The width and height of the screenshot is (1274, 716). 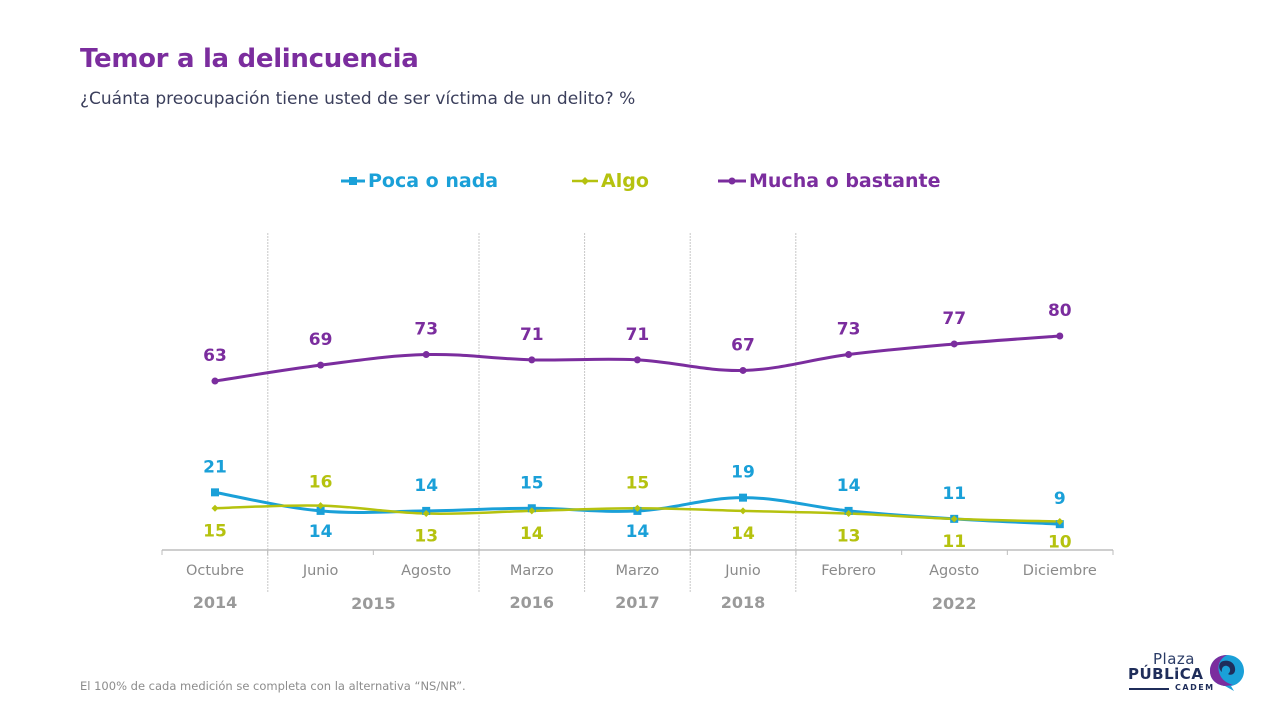 What do you see at coordinates (215, 467) in the screenshot?
I see `data-label-poca: 21` at bounding box center [215, 467].